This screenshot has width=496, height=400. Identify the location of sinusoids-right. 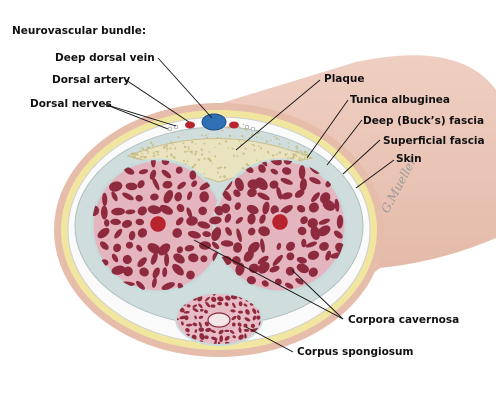
(283, 224).